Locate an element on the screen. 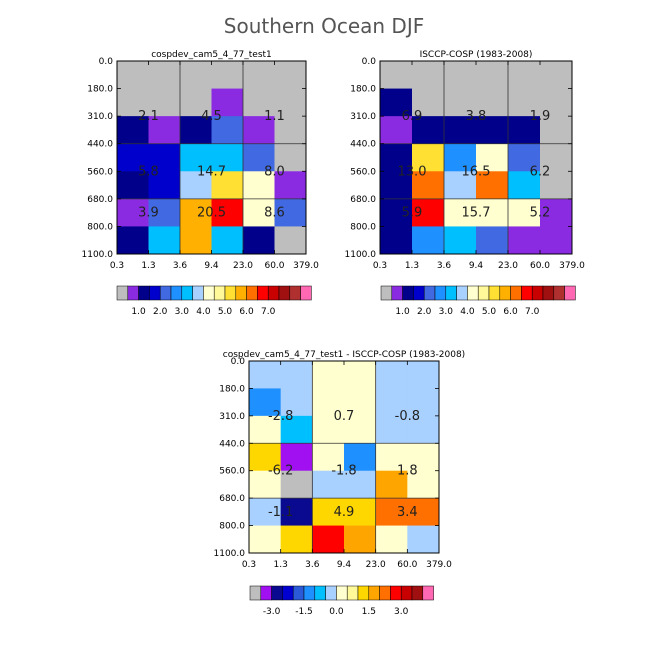 The width and height of the screenshot is (648, 648). x-tick-label: 0.3 is located at coordinates (249, 565).